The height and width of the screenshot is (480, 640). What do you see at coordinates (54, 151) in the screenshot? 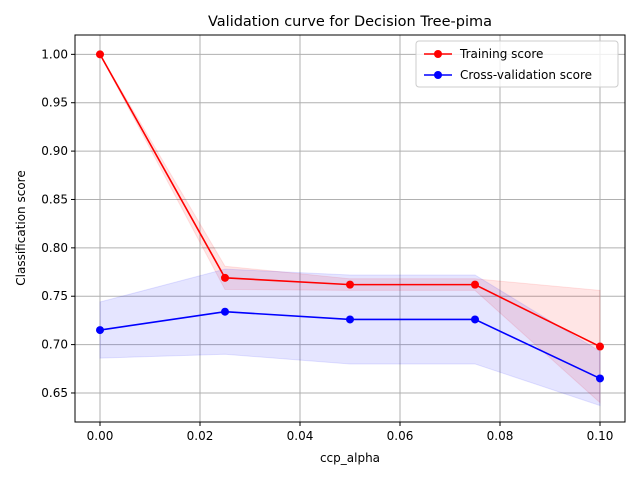
I see `y-tick-label: 0.90` at bounding box center [54, 151].